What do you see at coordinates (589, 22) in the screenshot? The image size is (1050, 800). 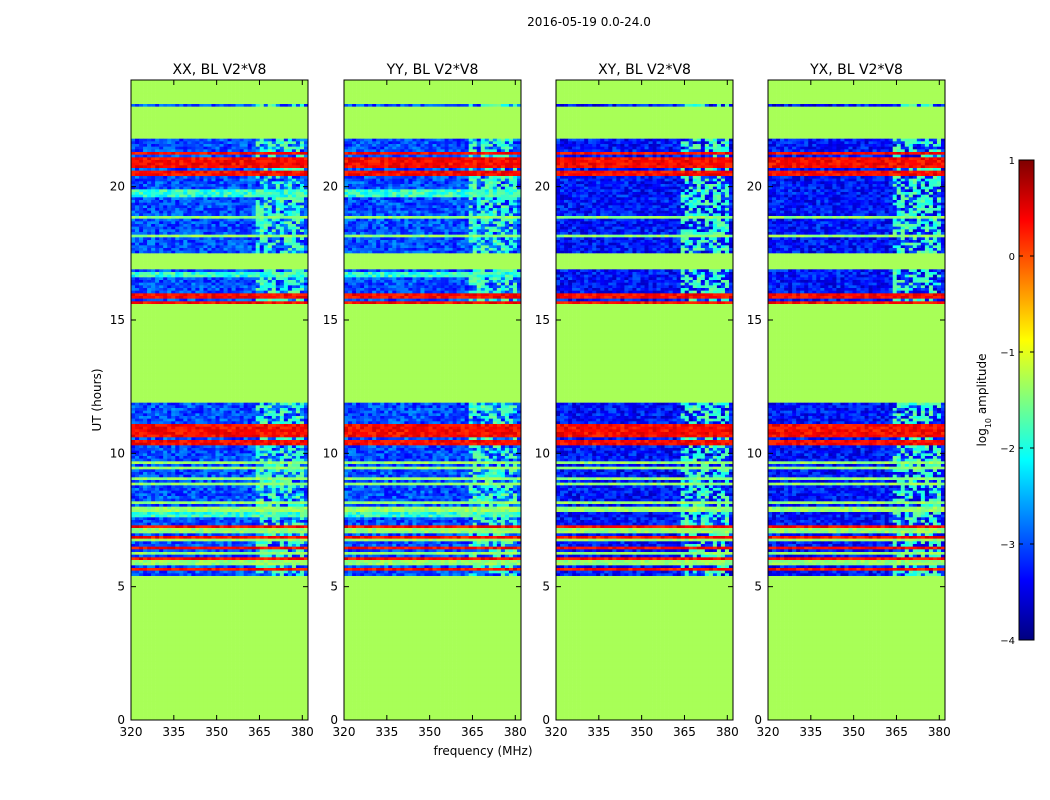 I see `figure-suptitle: 2016-05-19 0.0-24.0` at bounding box center [589, 22].